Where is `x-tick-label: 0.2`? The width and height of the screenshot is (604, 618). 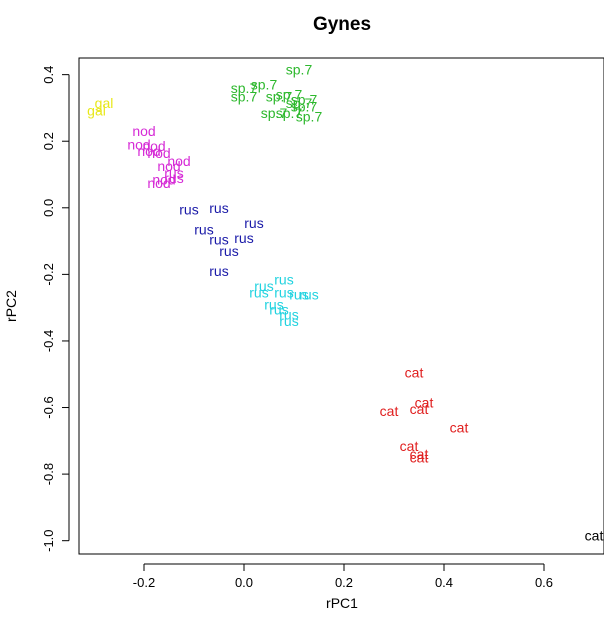
x-tick-label: 0.2 is located at coordinates (344, 582).